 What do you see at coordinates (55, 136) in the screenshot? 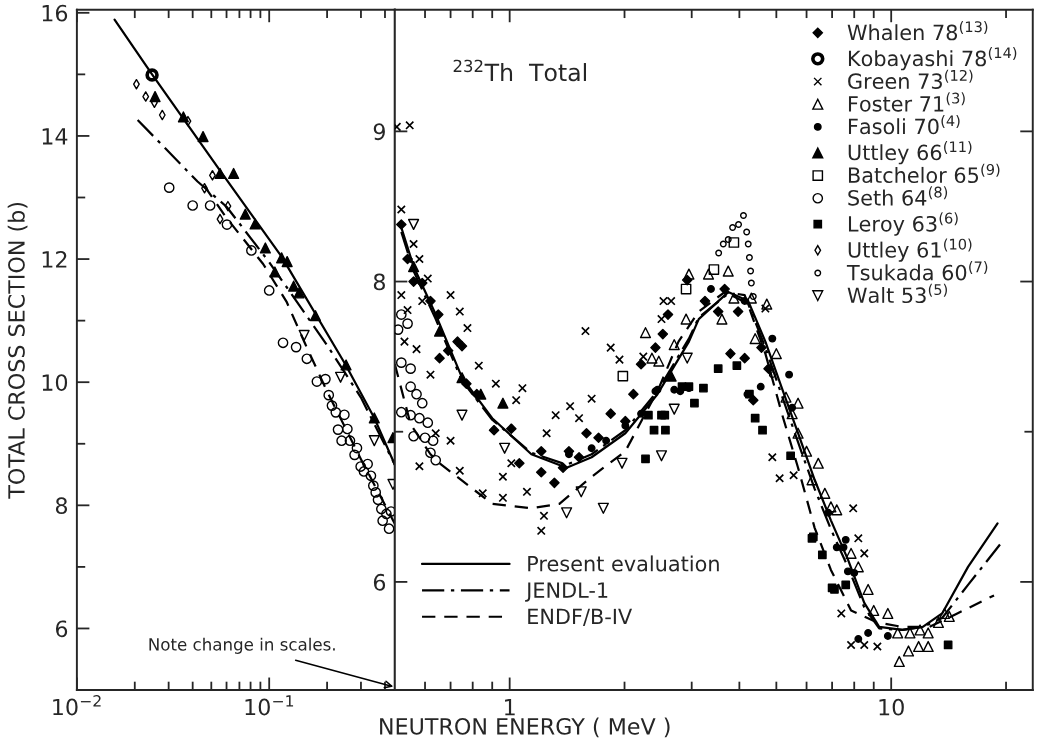
I see `y-tick-label: 14` at bounding box center [55, 136].